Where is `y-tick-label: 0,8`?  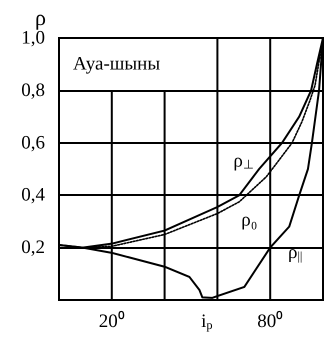 y-tick-label: 0,8 is located at coordinates (33, 90).